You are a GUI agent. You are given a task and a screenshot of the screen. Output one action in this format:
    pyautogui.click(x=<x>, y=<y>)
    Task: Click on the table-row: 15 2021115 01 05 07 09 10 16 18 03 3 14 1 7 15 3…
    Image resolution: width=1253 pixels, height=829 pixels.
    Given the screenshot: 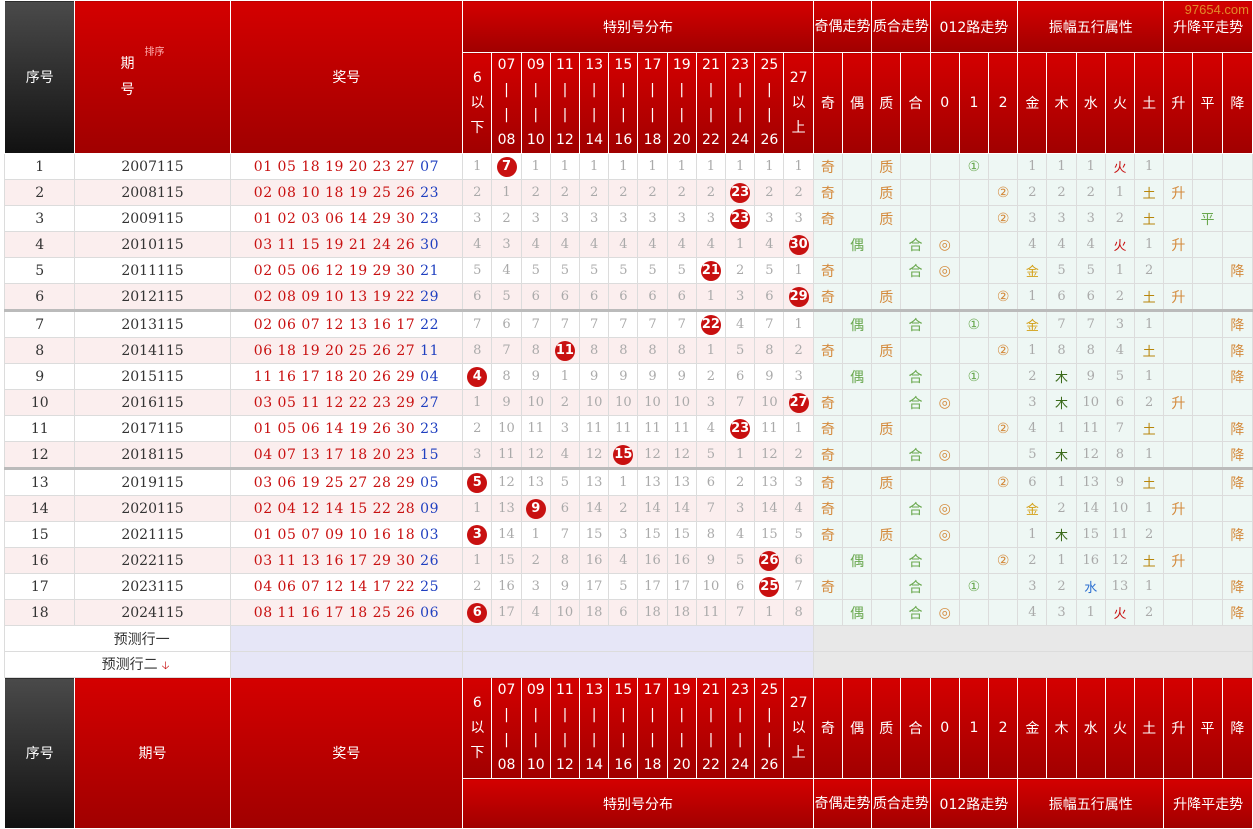 What is the action you would take?
    pyautogui.click(x=628, y=534)
    